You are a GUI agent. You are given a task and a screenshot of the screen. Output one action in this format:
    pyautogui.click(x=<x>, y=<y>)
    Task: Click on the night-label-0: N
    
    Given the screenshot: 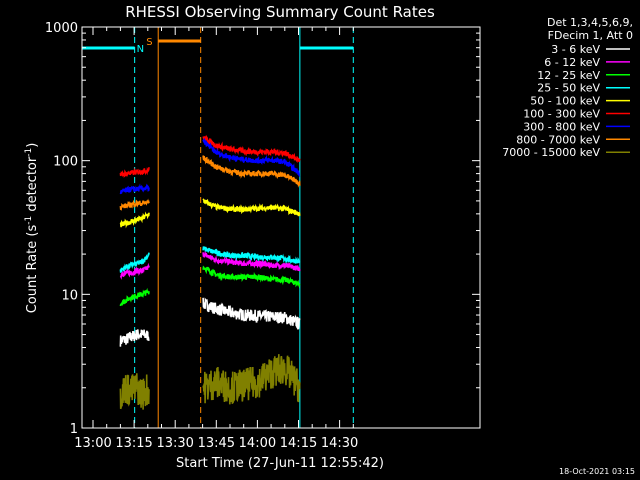 What is the action you would take?
    pyautogui.click(x=140, y=49)
    